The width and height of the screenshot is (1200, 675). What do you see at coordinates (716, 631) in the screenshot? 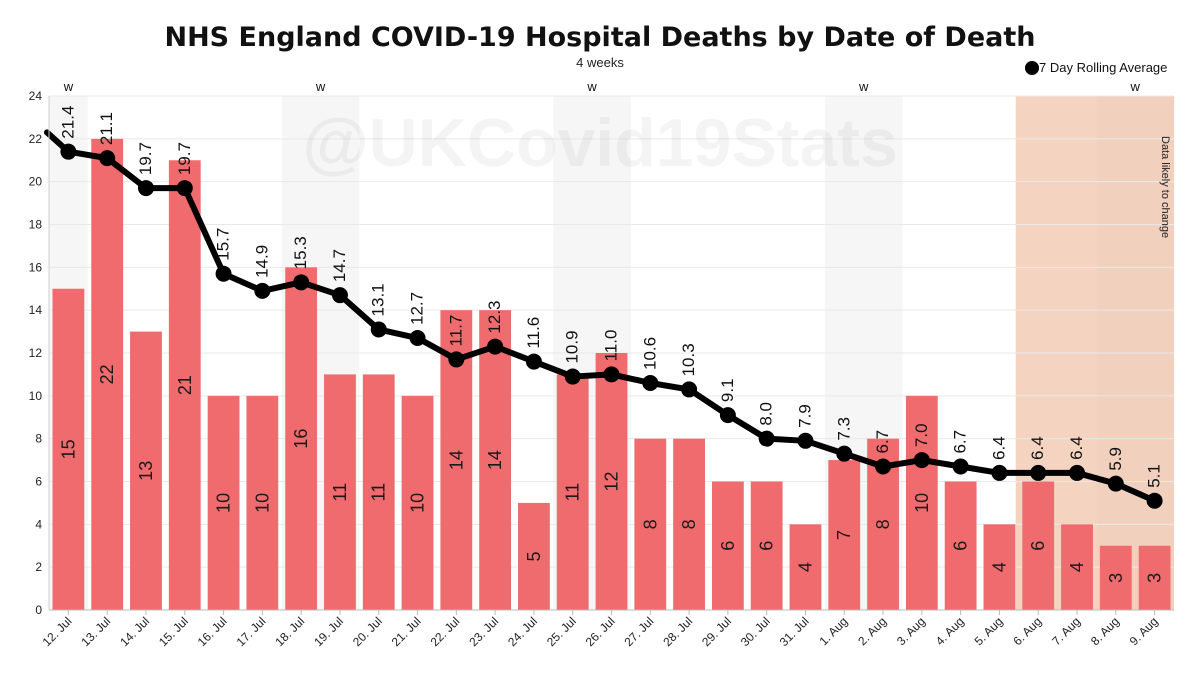
I see `x-tick-label: 29. Jul` at bounding box center [716, 631].